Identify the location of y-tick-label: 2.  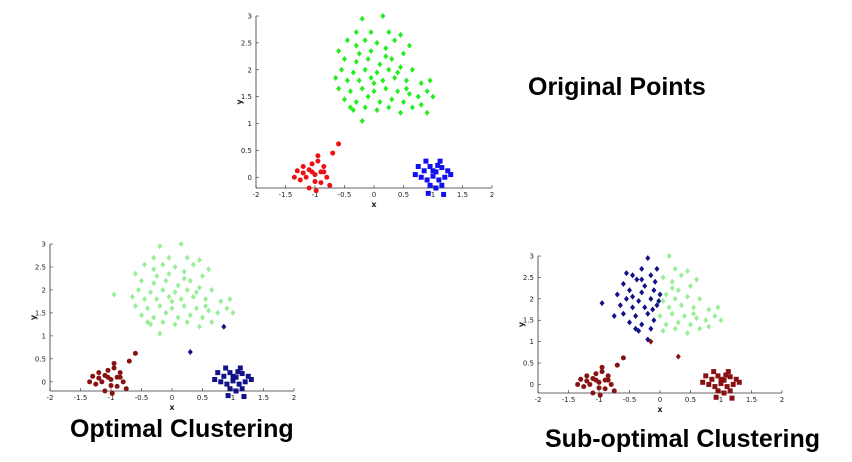
(44, 290).